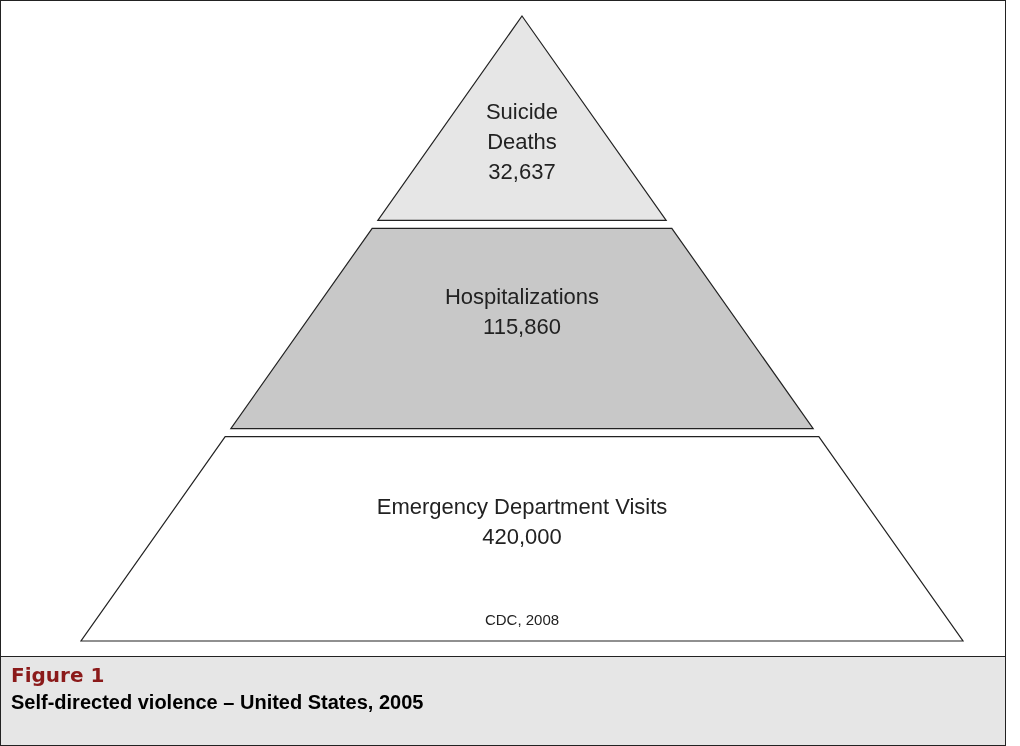 The width and height of the screenshot is (1020, 746). I want to click on data-label: 115,860, so click(522, 326).